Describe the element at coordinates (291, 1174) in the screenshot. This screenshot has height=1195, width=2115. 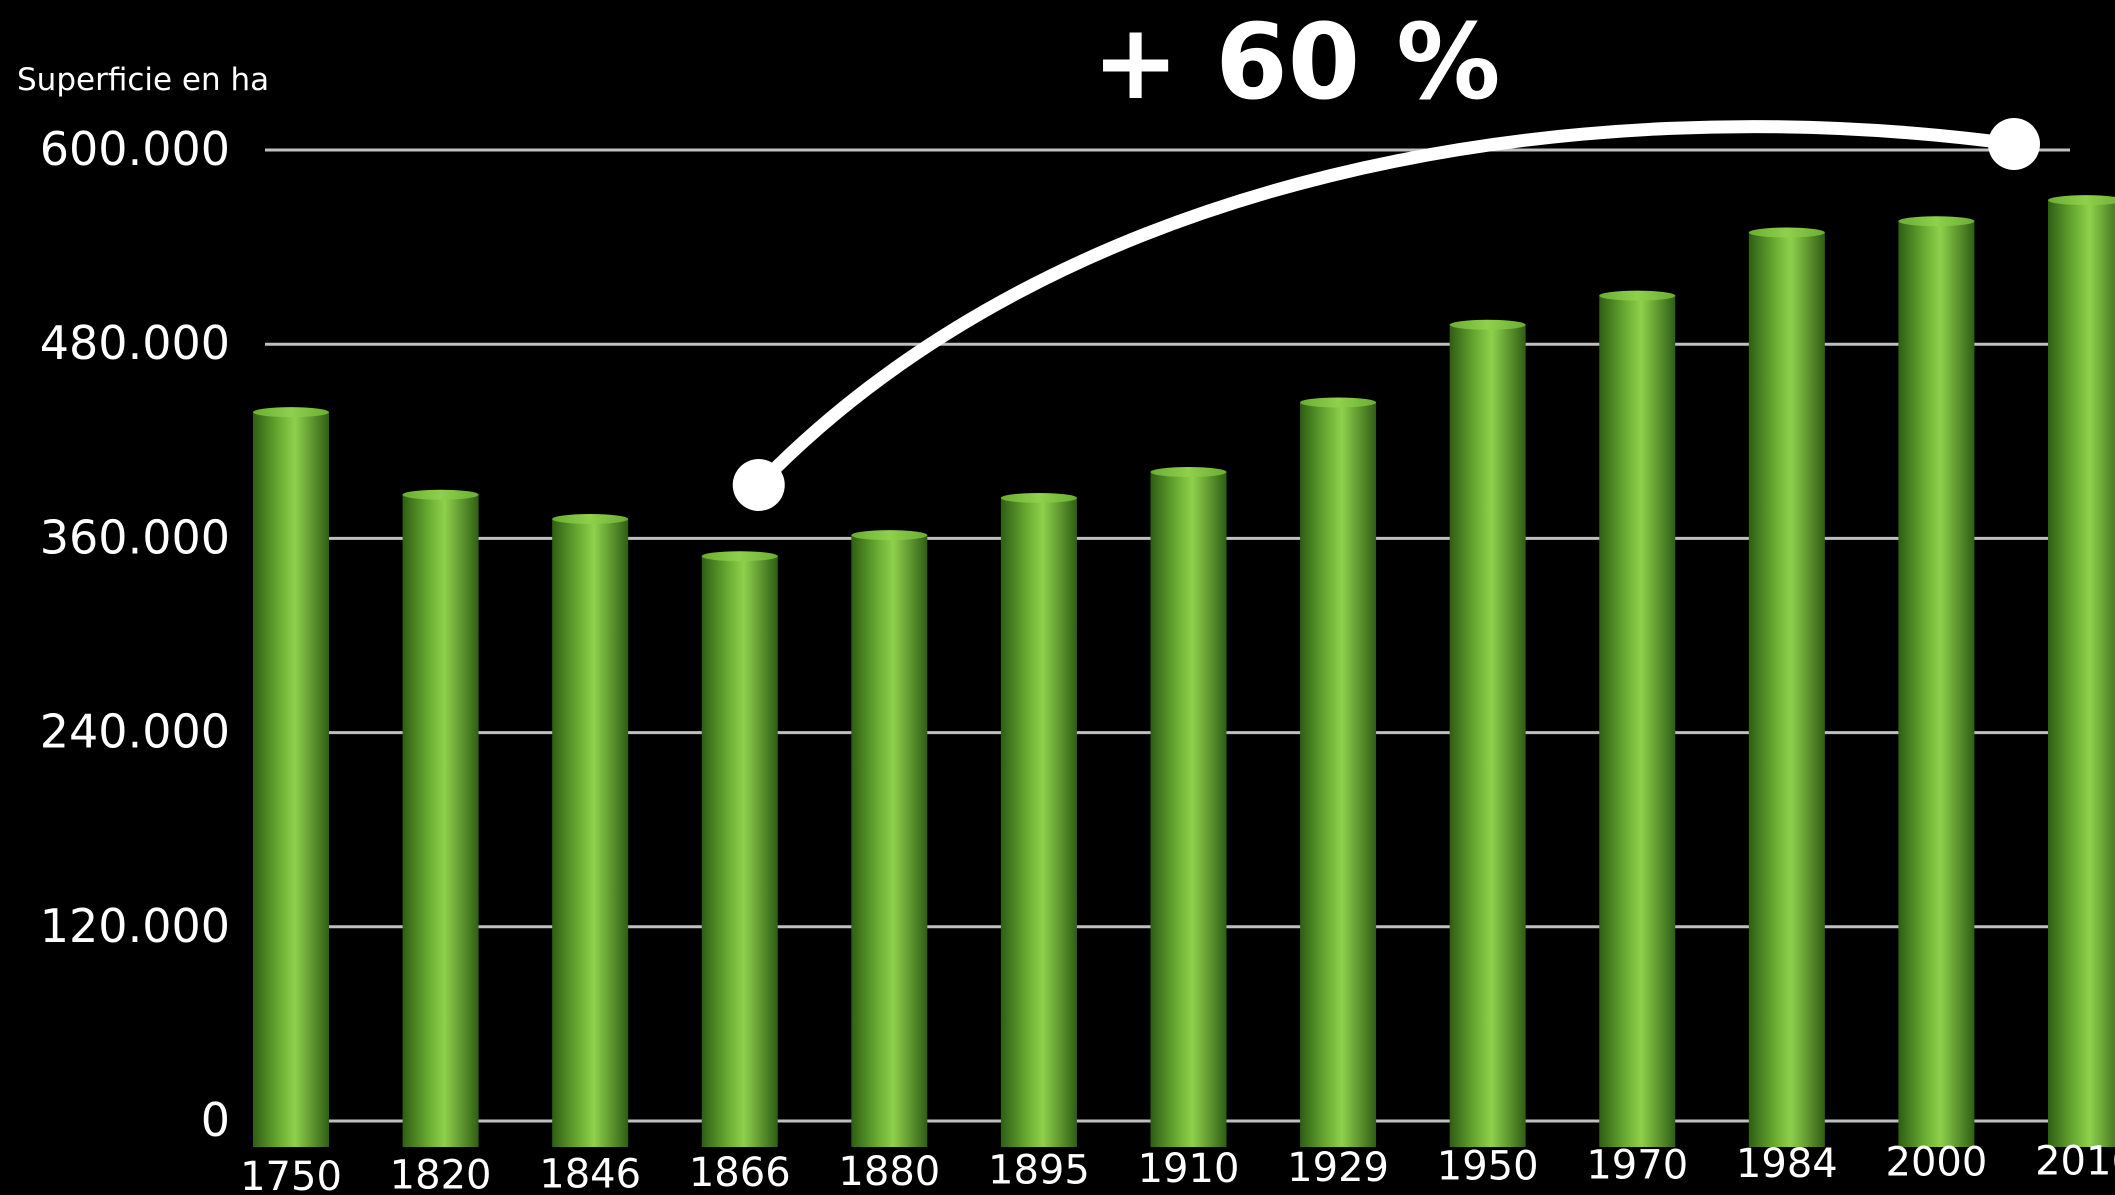
I see `x-tick-label: 1750` at that location.